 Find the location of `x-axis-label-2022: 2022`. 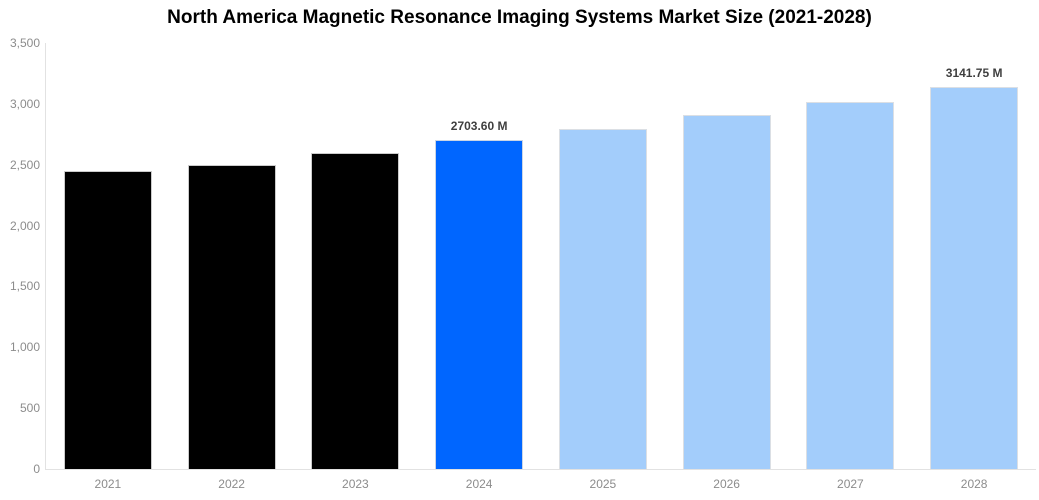

x-axis-label-2022: 2022 is located at coordinates (231, 484).